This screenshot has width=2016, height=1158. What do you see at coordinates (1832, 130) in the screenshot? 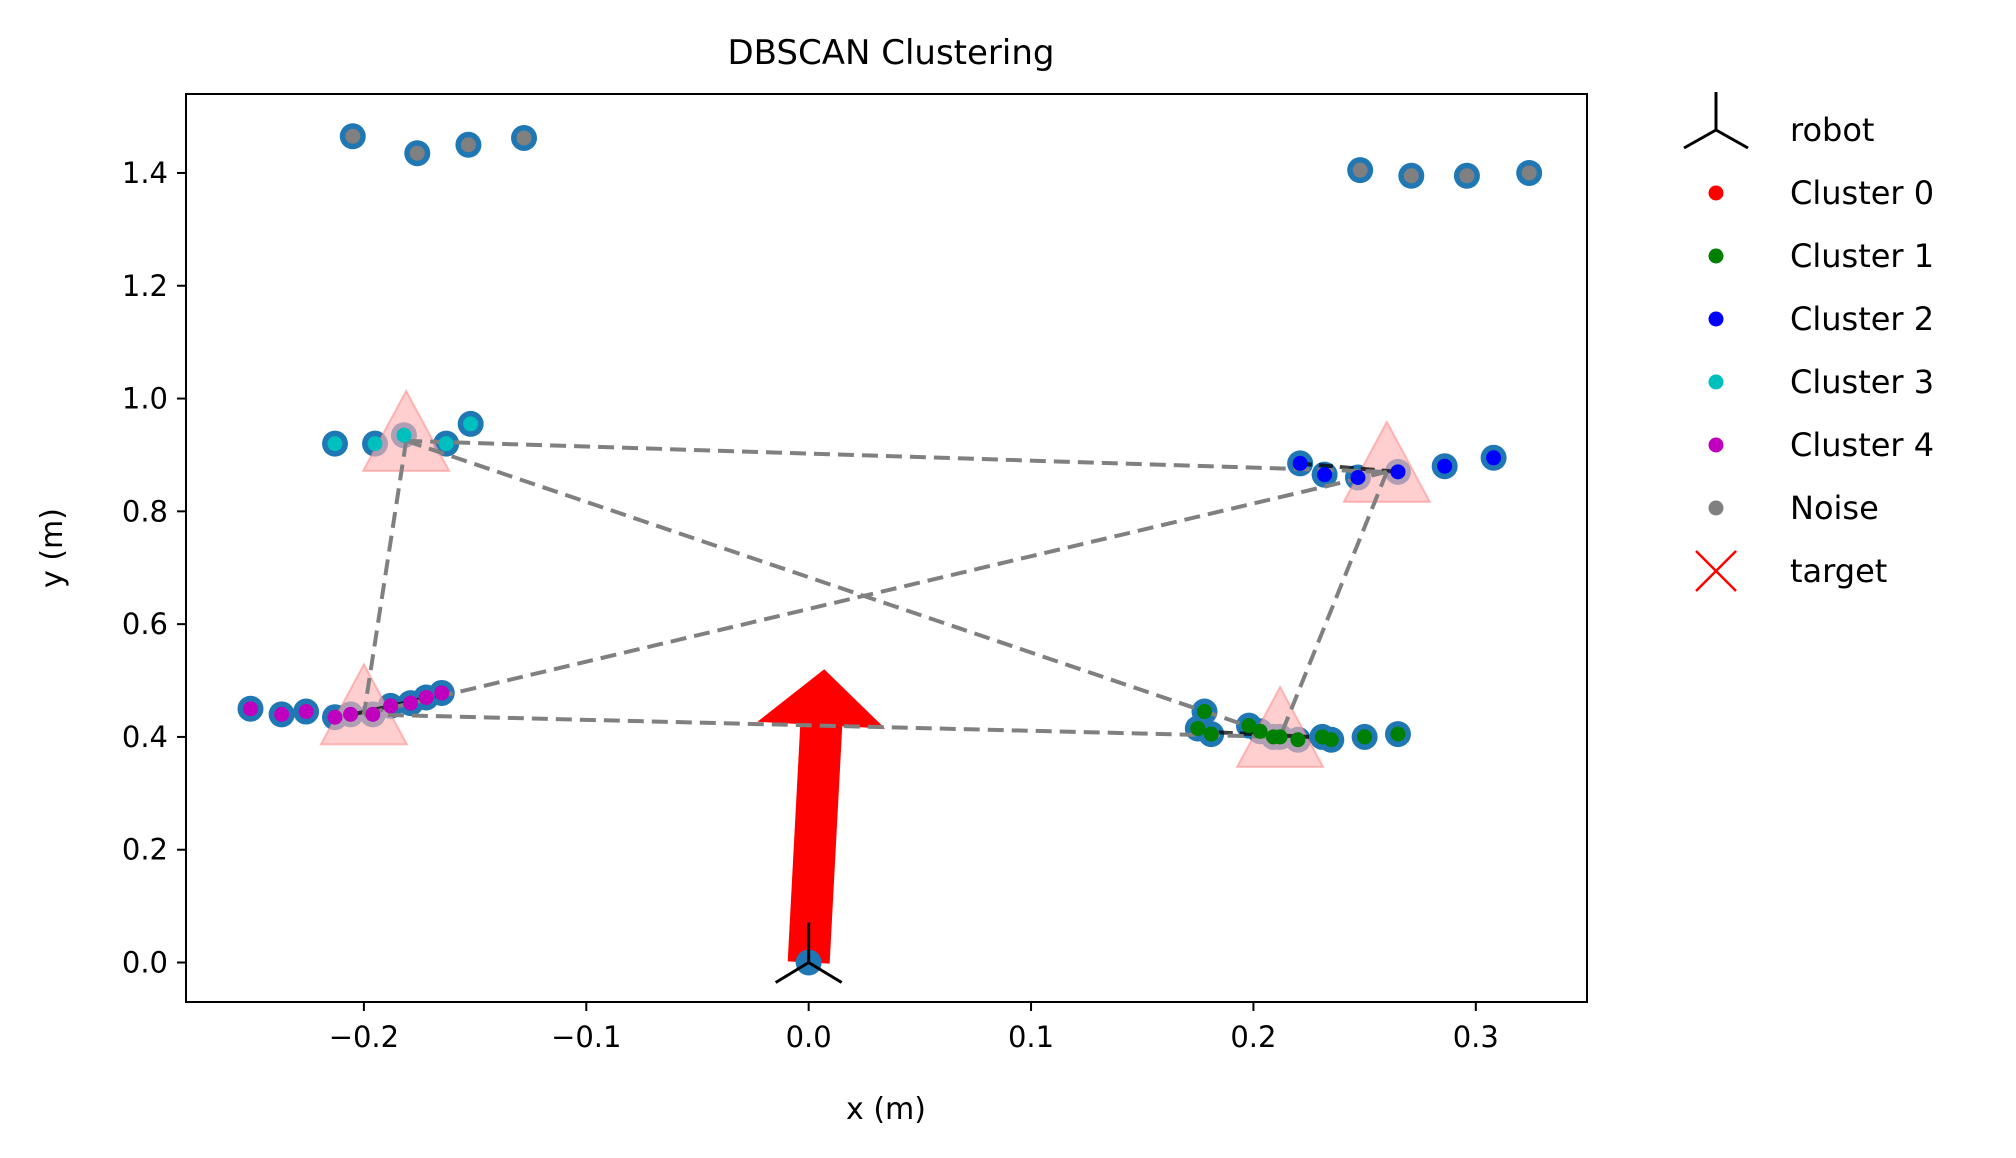
I see `legend-label: robot` at bounding box center [1832, 130].